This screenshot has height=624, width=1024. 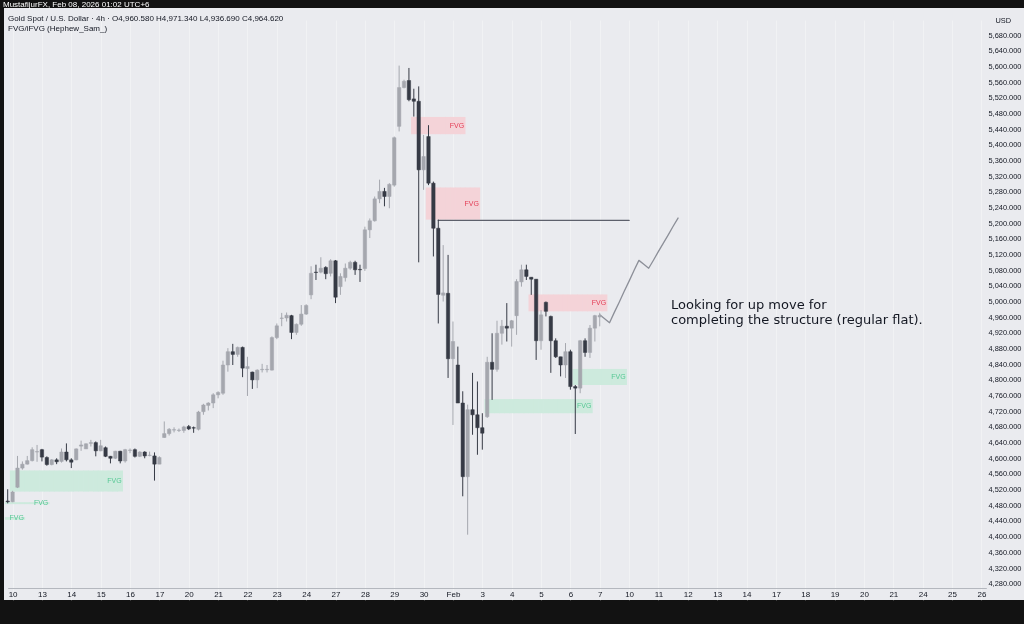 I want to click on text: FVG/iFVG (Hephew_Sam_), so click(x=58, y=28).